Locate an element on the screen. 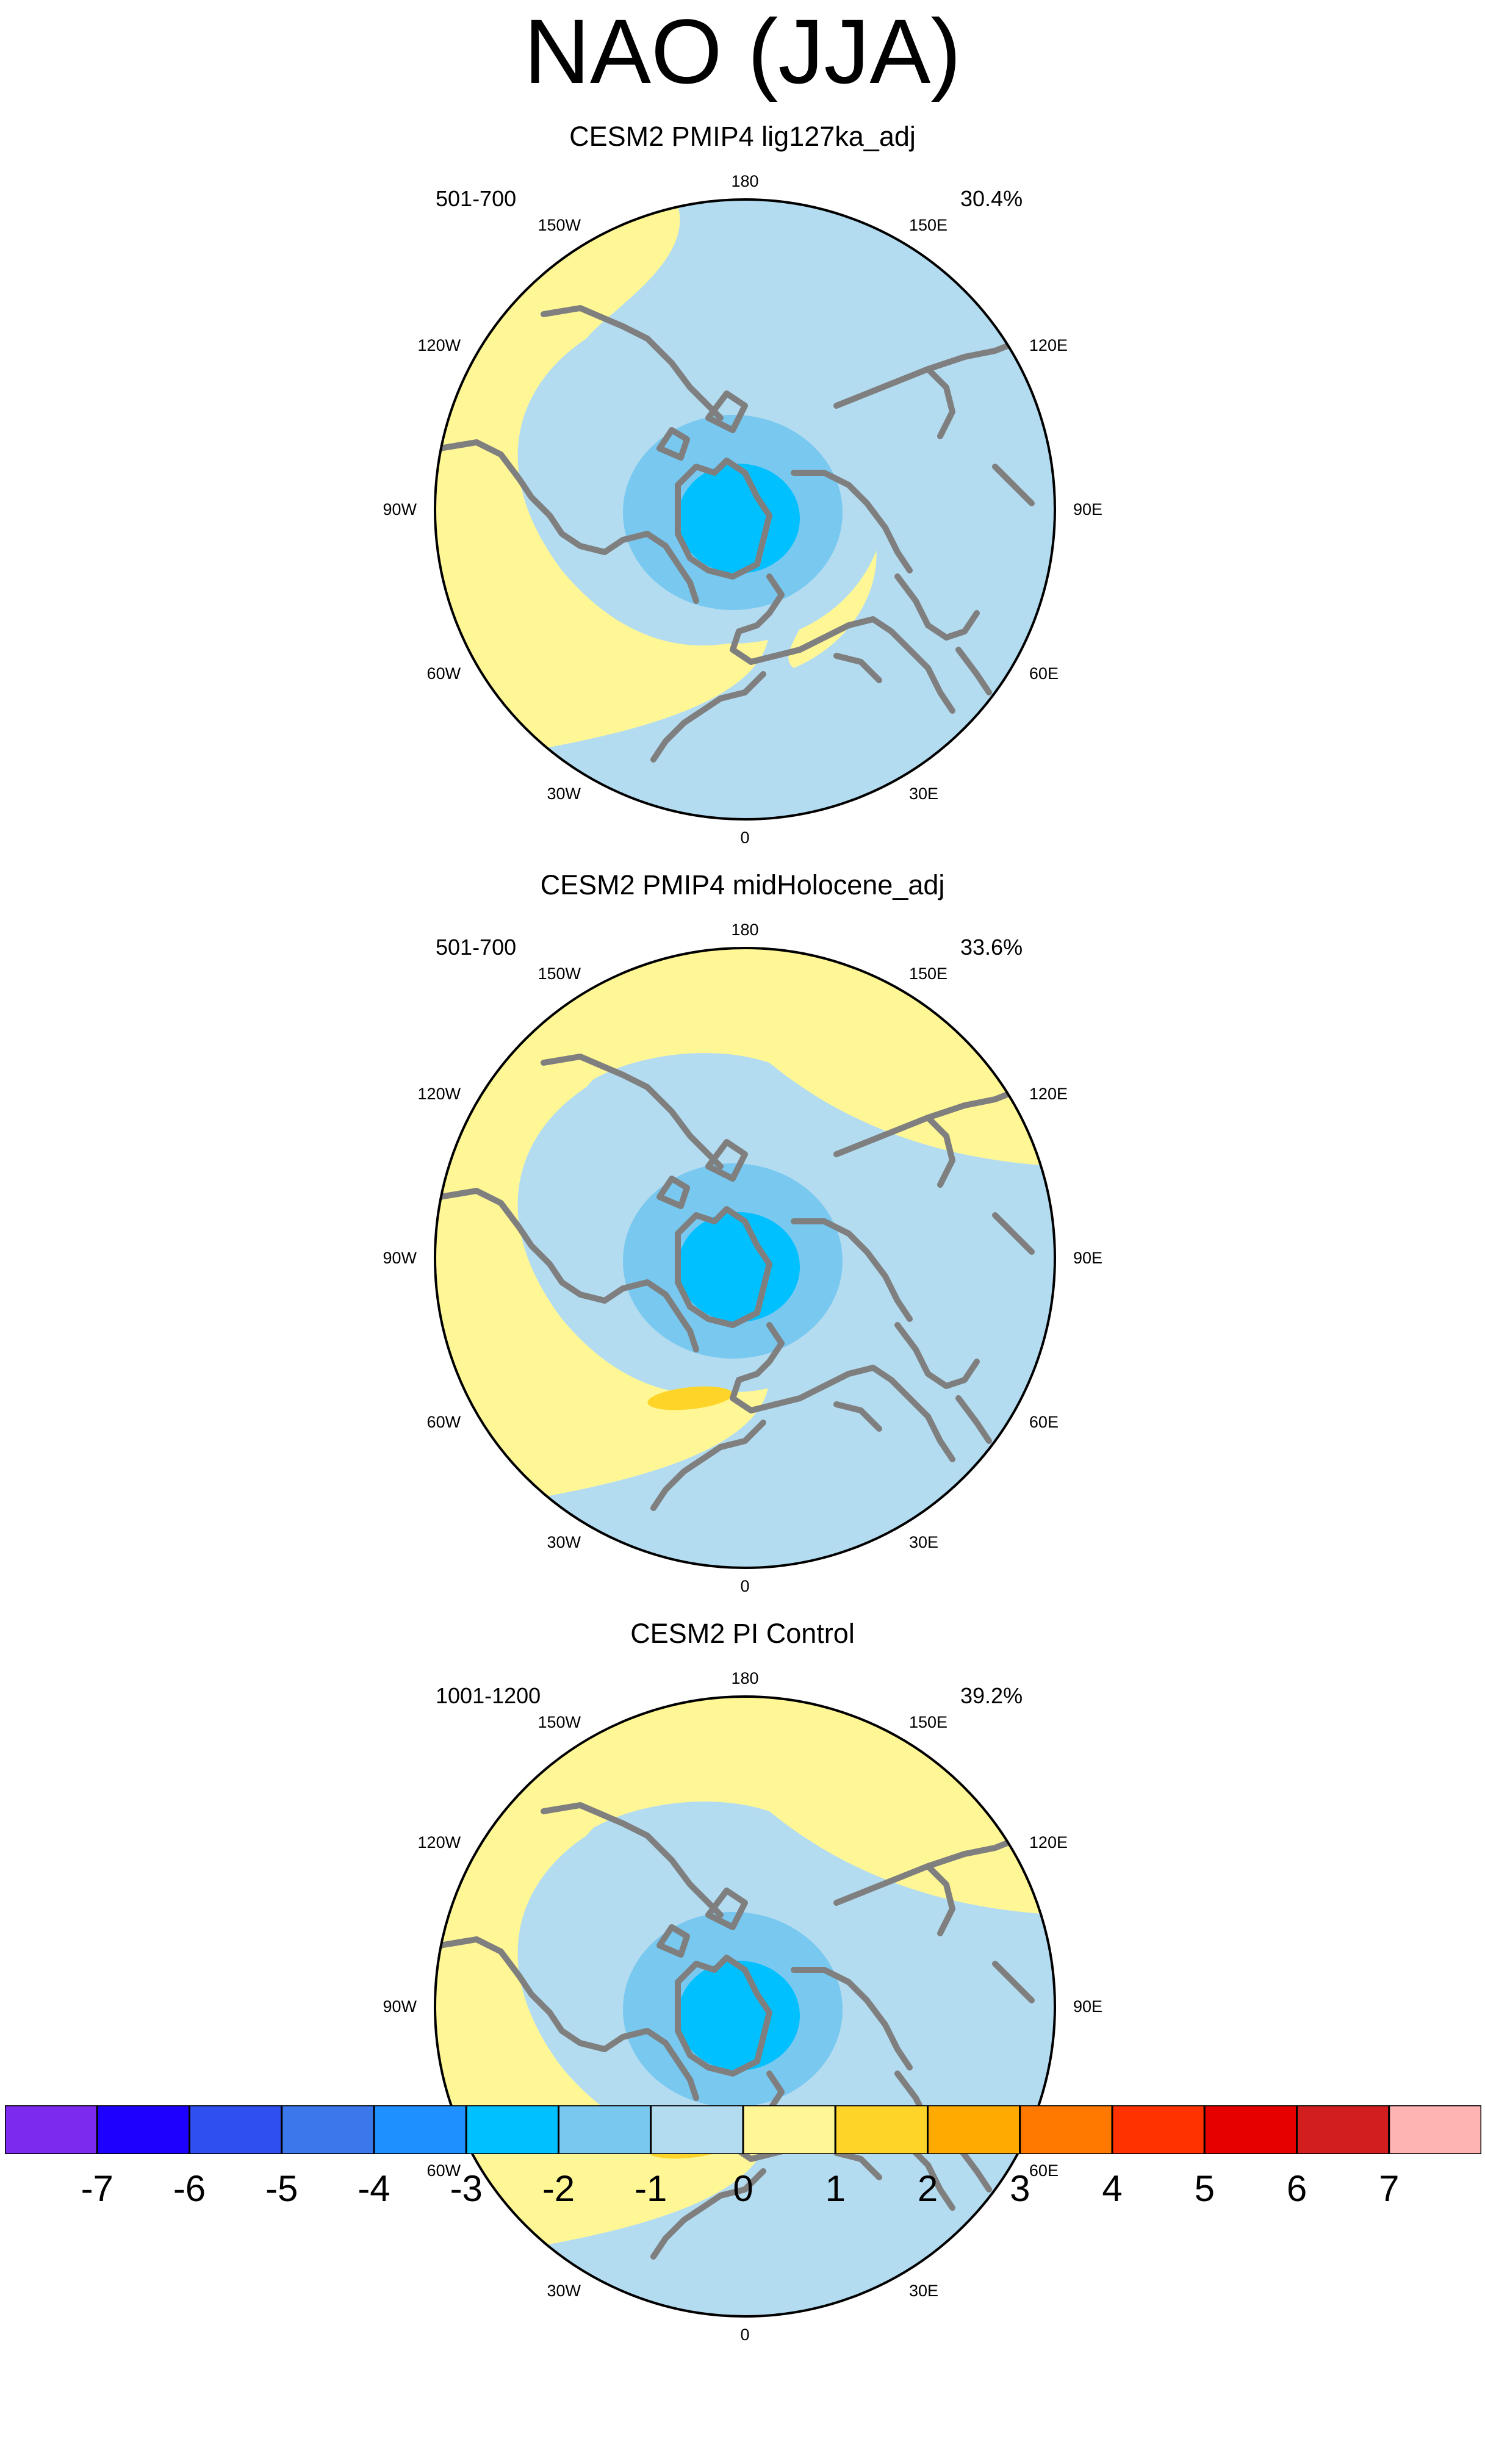  colorbar-tick-label: -2 is located at coordinates (558, 2188).